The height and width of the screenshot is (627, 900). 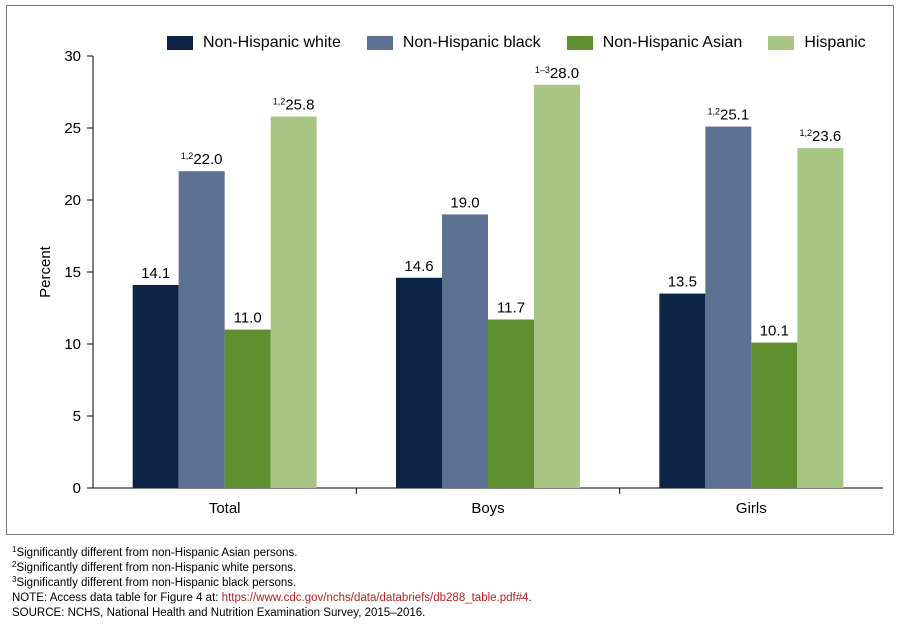 What do you see at coordinates (14, 564) in the screenshot?
I see `footnote-2-marker: 2` at bounding box center [14, 564].